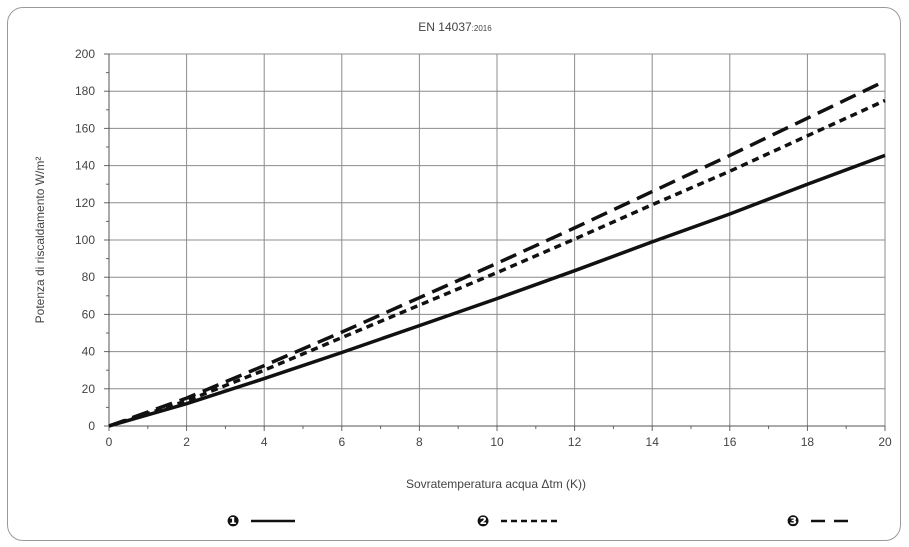  What do you see at coordinates (85, 240) in the screenshot?
I see `y-tick-label: 100` at bounding box center [85, 240].